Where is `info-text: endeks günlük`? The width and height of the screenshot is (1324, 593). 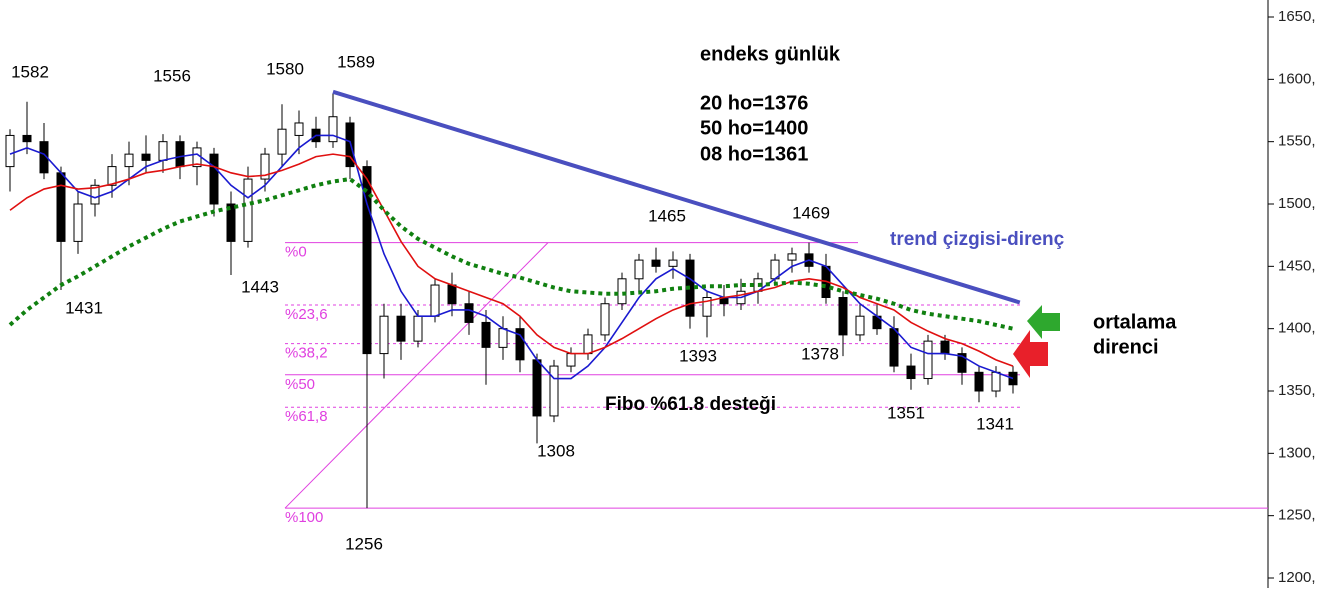 info-text: endeks günlük is located at coordinates (770, 54).